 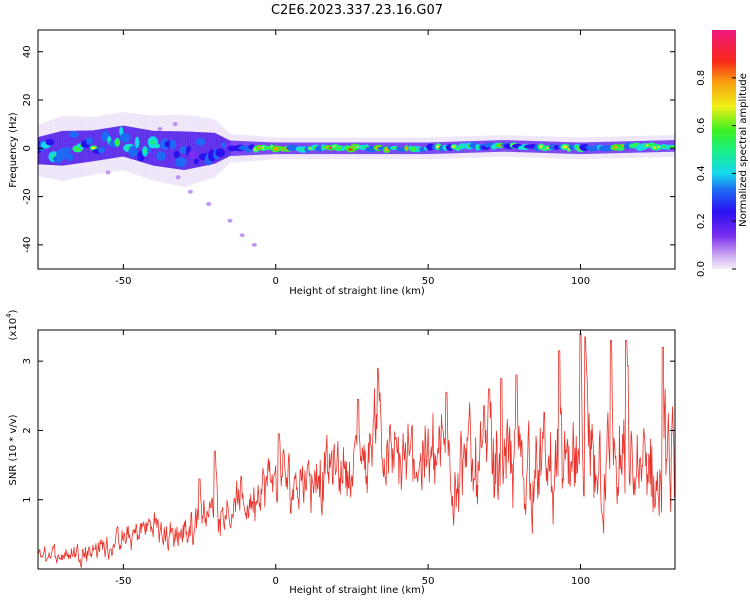 I want to click on snr-x-tick-label: -50, so click(x=123, y=581).